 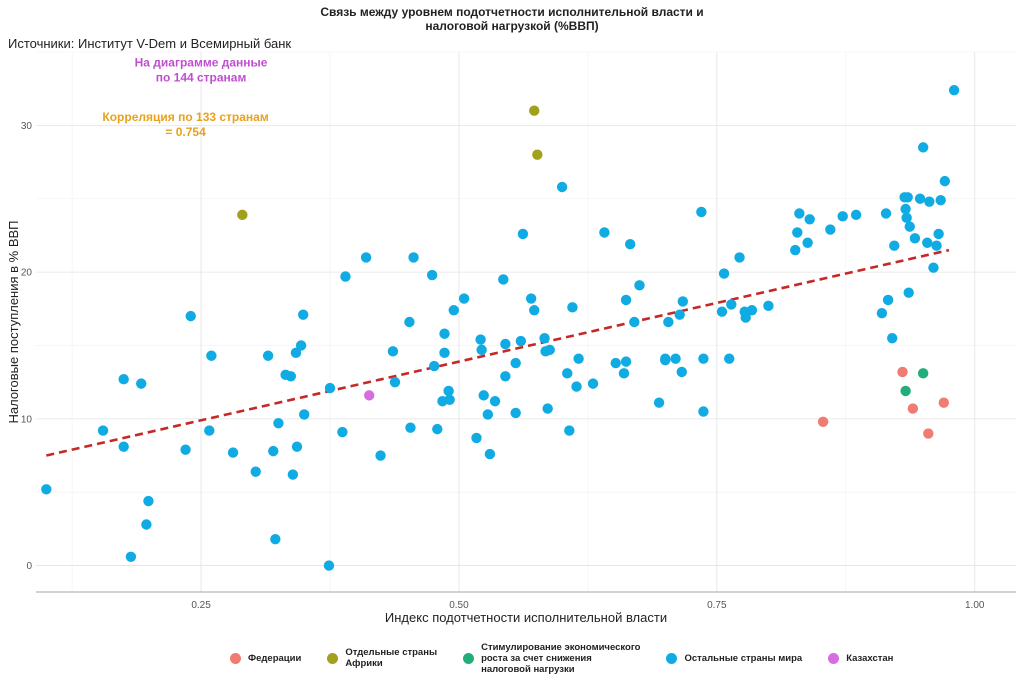 What do you see at coordinates (459, 605) in the screenshot?
I see `x-tick-label: 0.50` at bounding box center [459, 605].